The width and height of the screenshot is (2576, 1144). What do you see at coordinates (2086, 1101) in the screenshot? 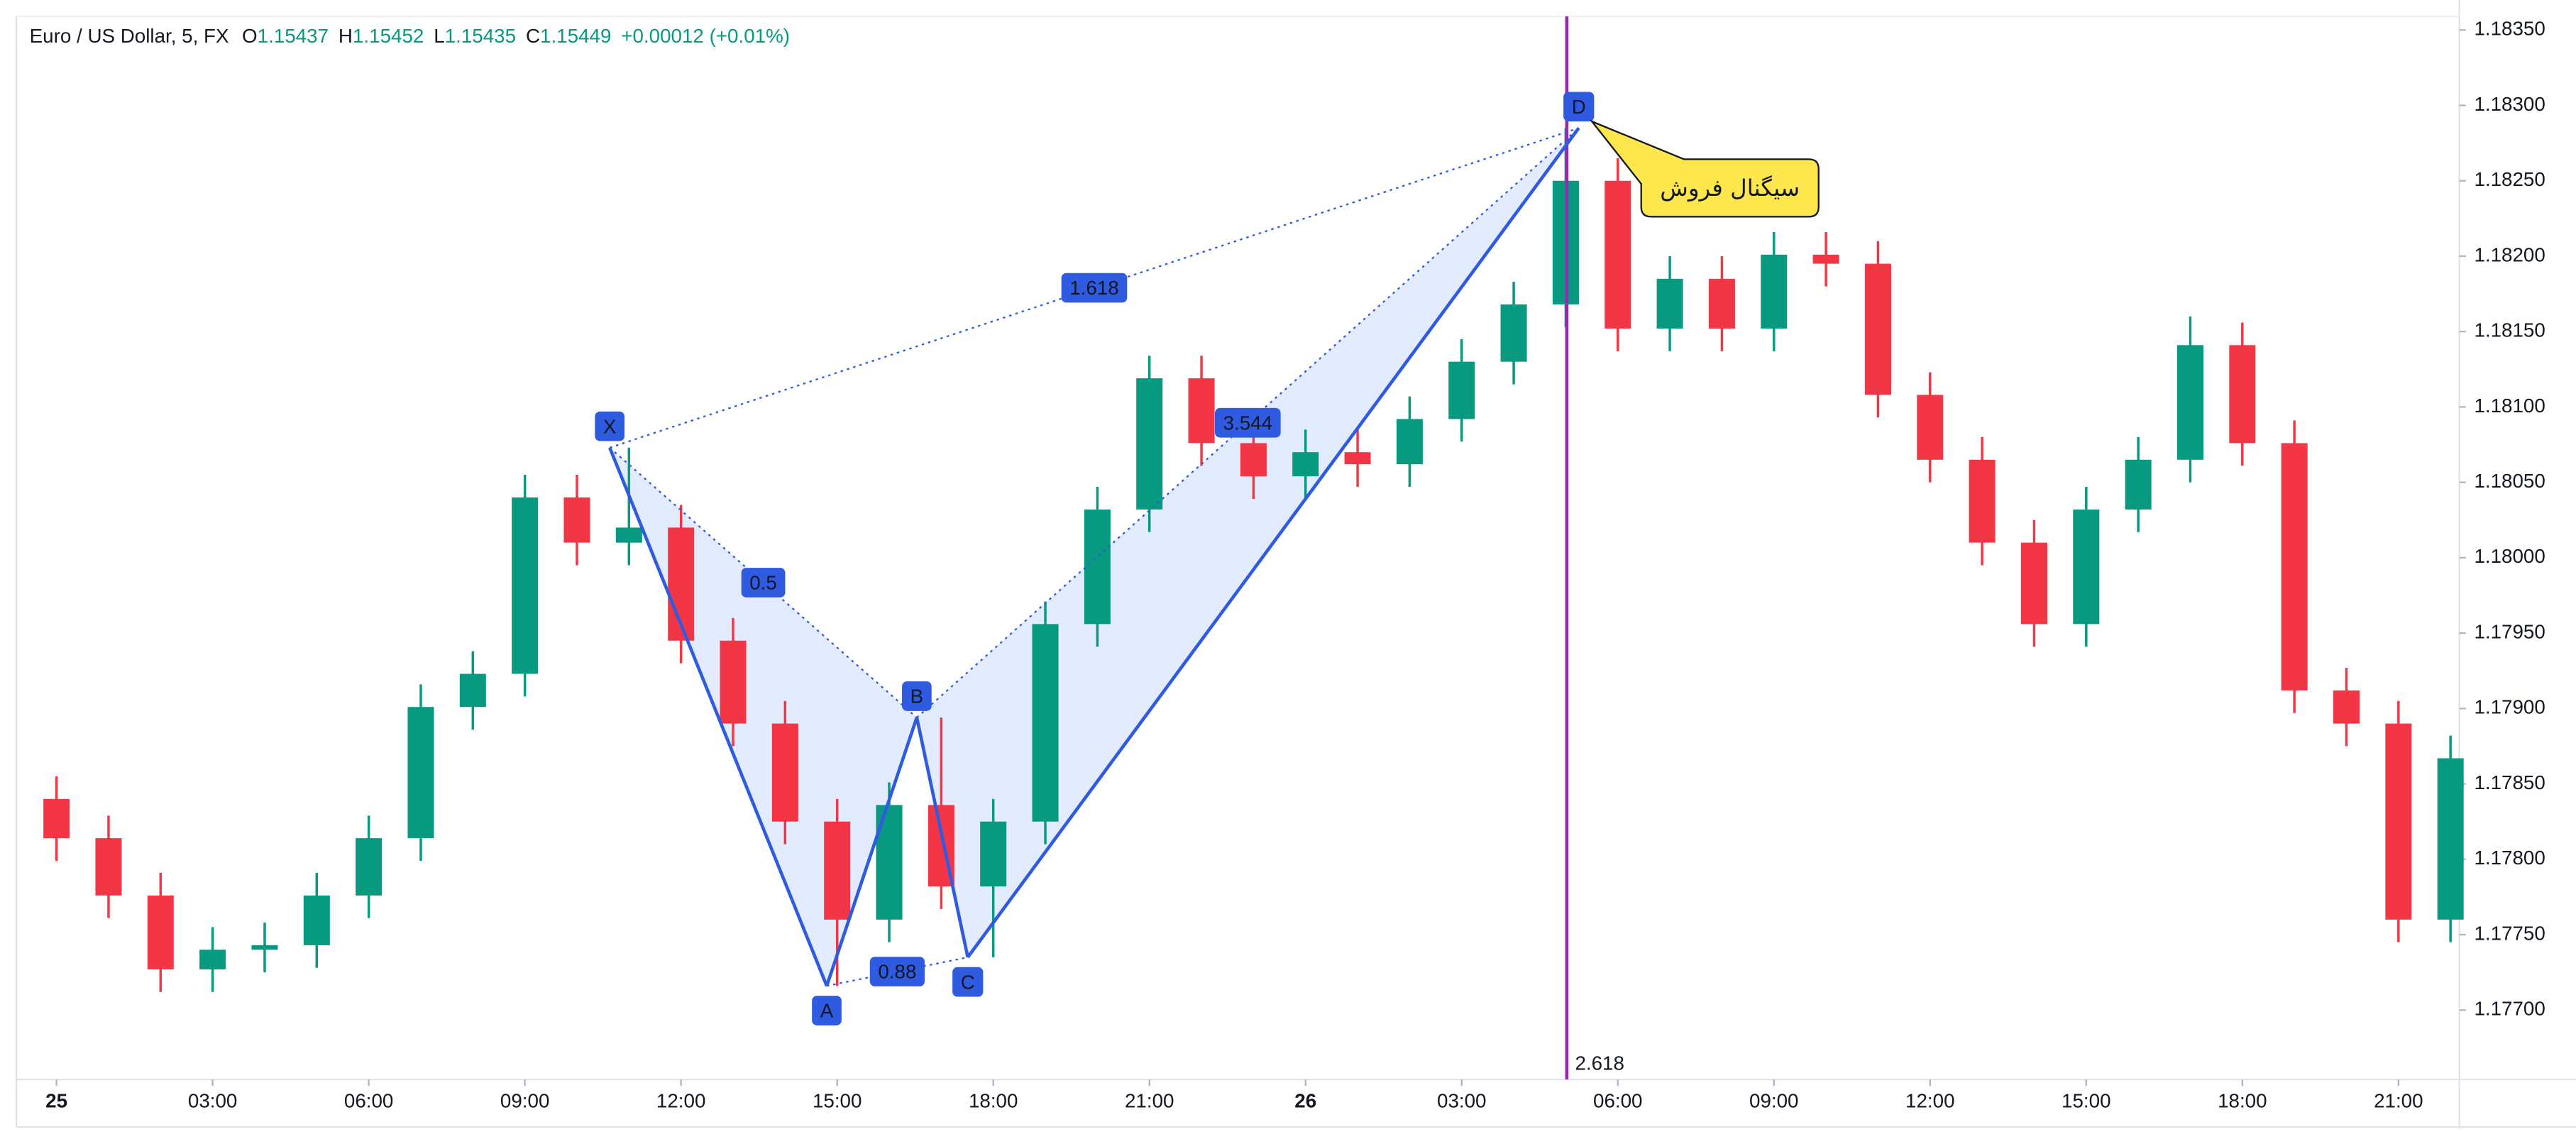
I see `x-tick-label: 15:00` at bounding box center [2086, 1101].